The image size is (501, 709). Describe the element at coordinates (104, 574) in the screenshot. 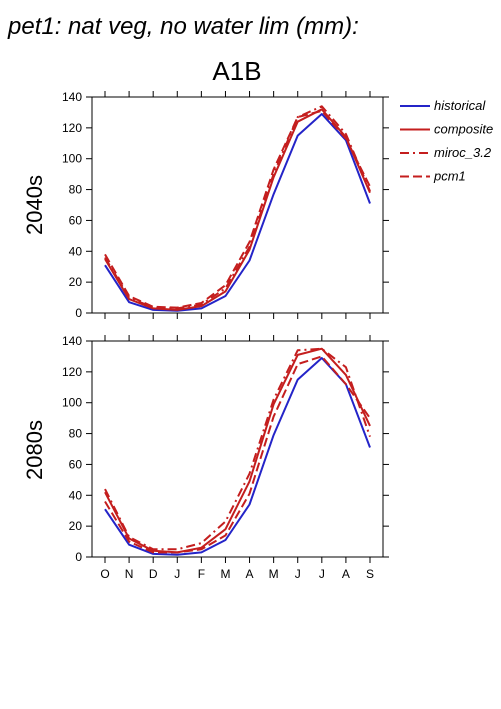

I see `xtick-label-0: O` at that location.